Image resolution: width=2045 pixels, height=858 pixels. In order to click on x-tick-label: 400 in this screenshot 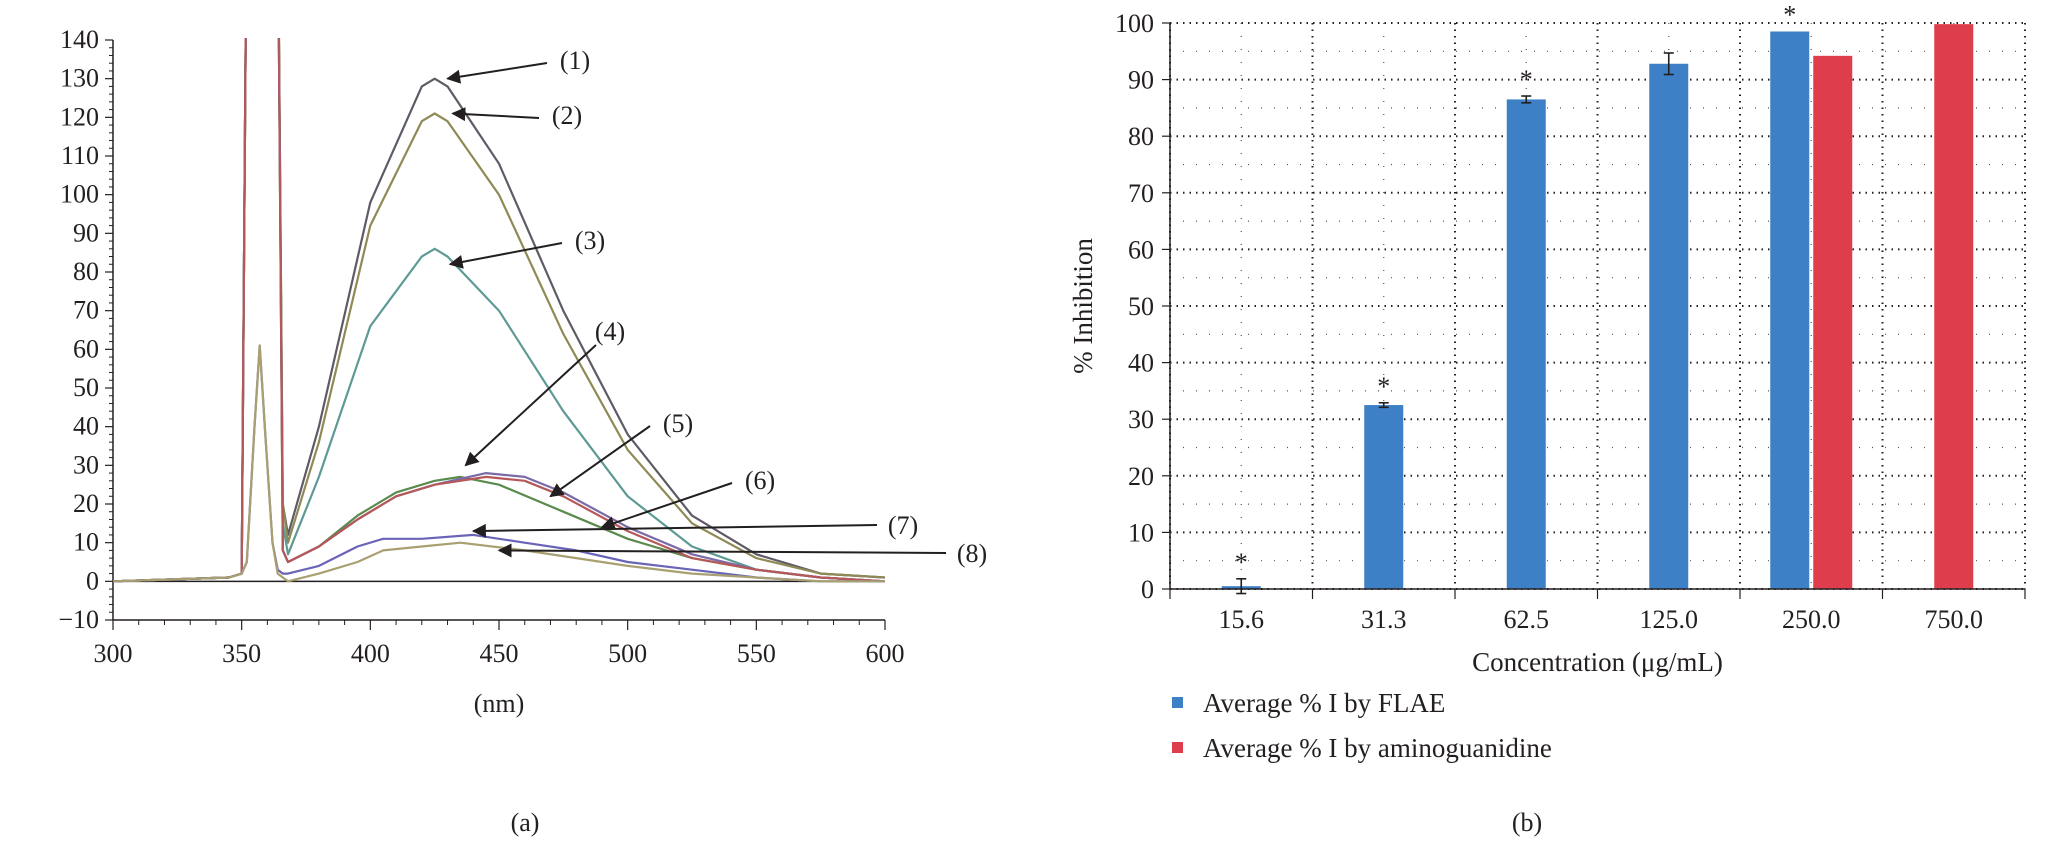, I will do `click(370, 653)`.